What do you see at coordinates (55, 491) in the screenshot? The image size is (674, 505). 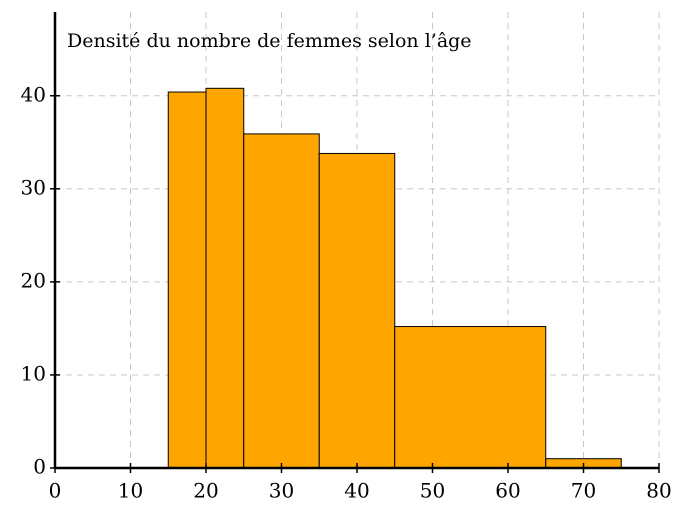 I see `x-tick-label: 0` at bounding box center [55, 491].